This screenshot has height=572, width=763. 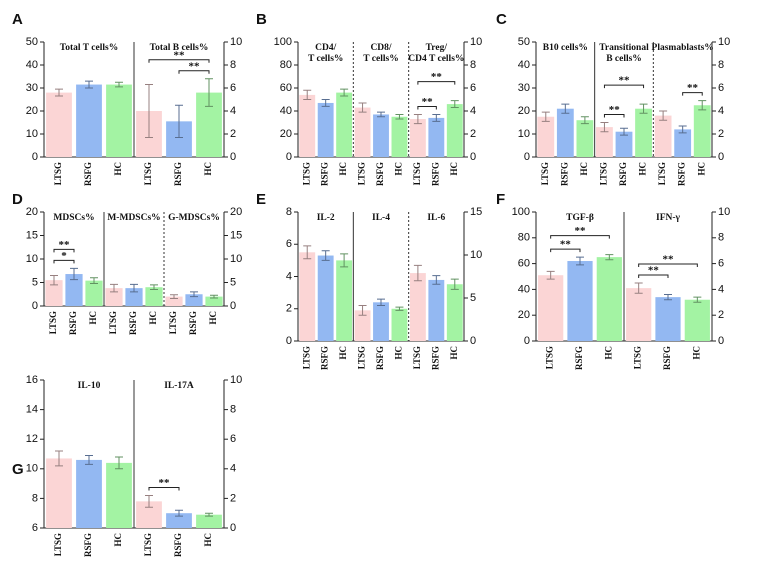 I want to click on panel-label: G, so click(x=18, y=469).